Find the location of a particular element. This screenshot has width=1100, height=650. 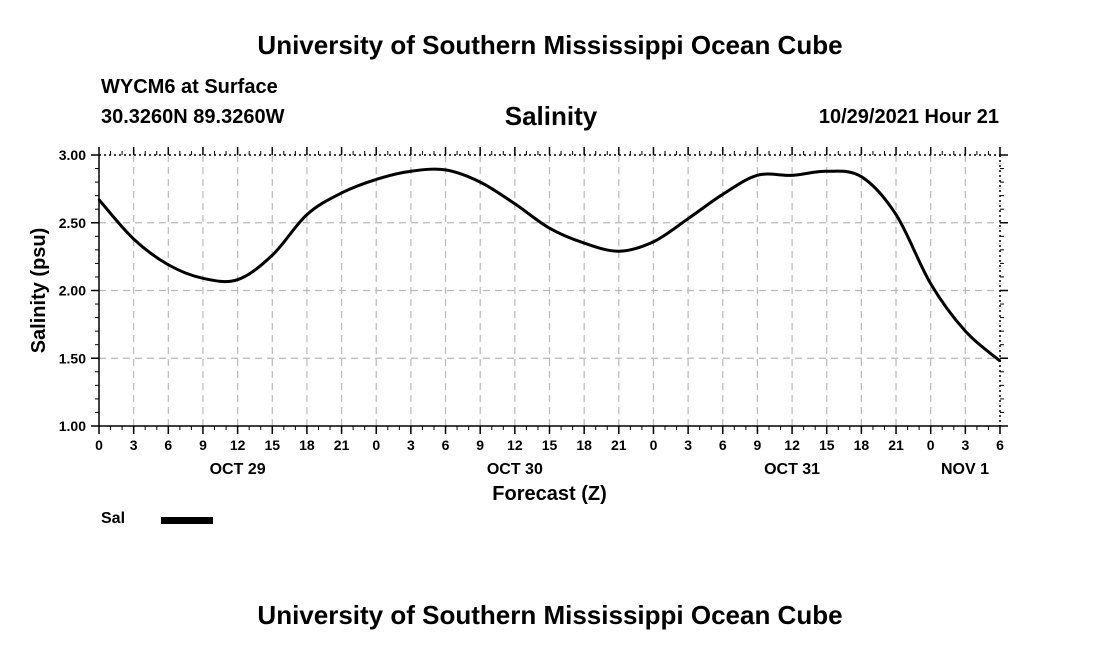

station-label: WYCM6 at Surface is located at coordinates (189, 87).